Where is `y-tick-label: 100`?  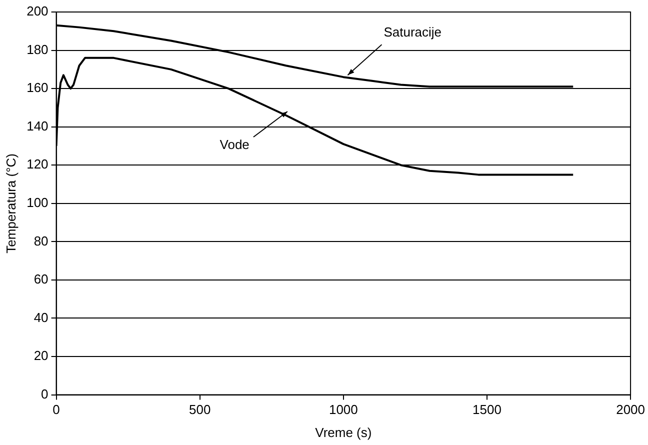
y-tick-label: 100 is located at coordinates (37, 202).